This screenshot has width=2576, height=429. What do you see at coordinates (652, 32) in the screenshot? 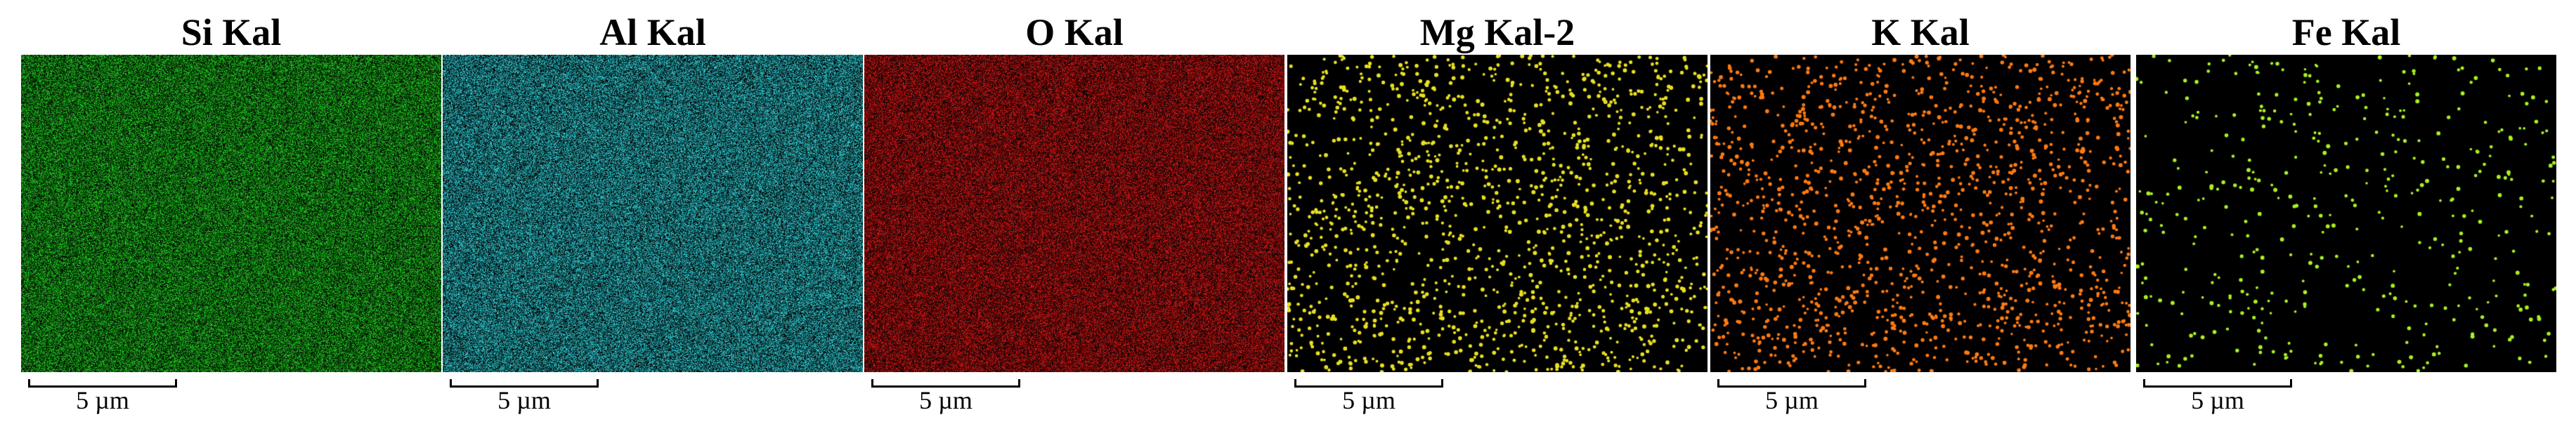
I see `panel-title: Al Kal` at bounding box center [652, 32].